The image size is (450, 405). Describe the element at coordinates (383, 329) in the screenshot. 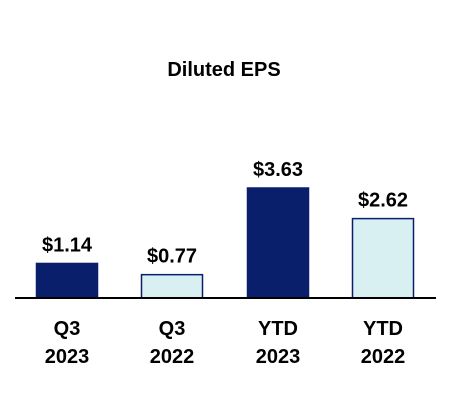

I see `x-tick-label-3-line-0: YTD` at that location.